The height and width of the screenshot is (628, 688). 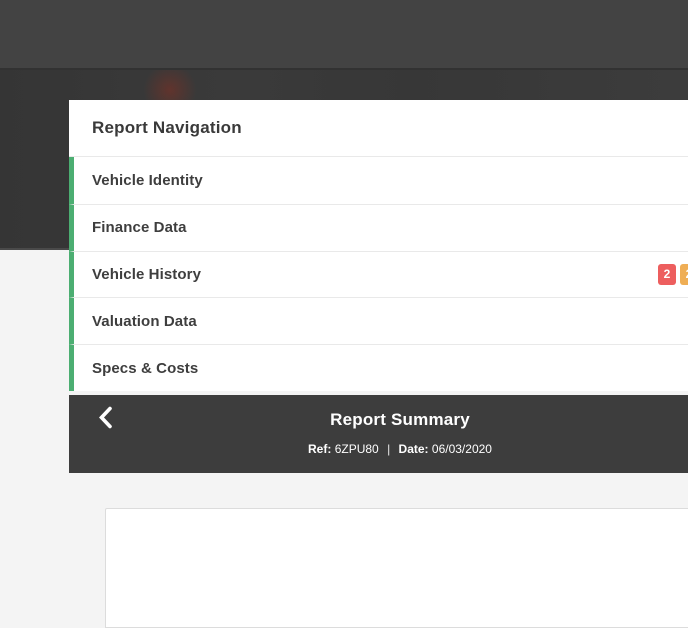 I want to click on panel-title: Report Navigation, so click(x=167, y=127).